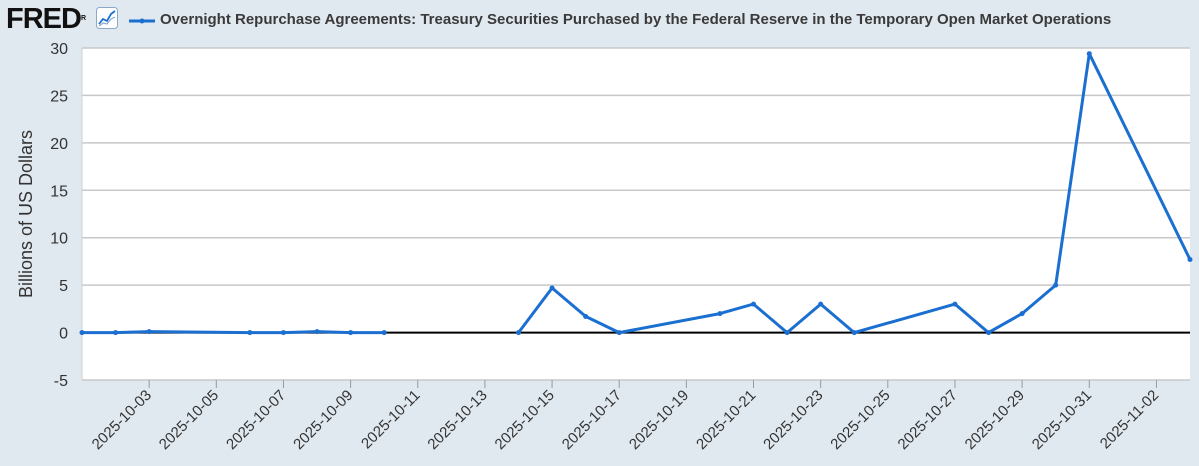 The image size is (1199, 466). What do you see at coordinates (860, 420) in the screenshot?
I see `x-tick-label: 2025-10-25` at bounding box center [860, 420].